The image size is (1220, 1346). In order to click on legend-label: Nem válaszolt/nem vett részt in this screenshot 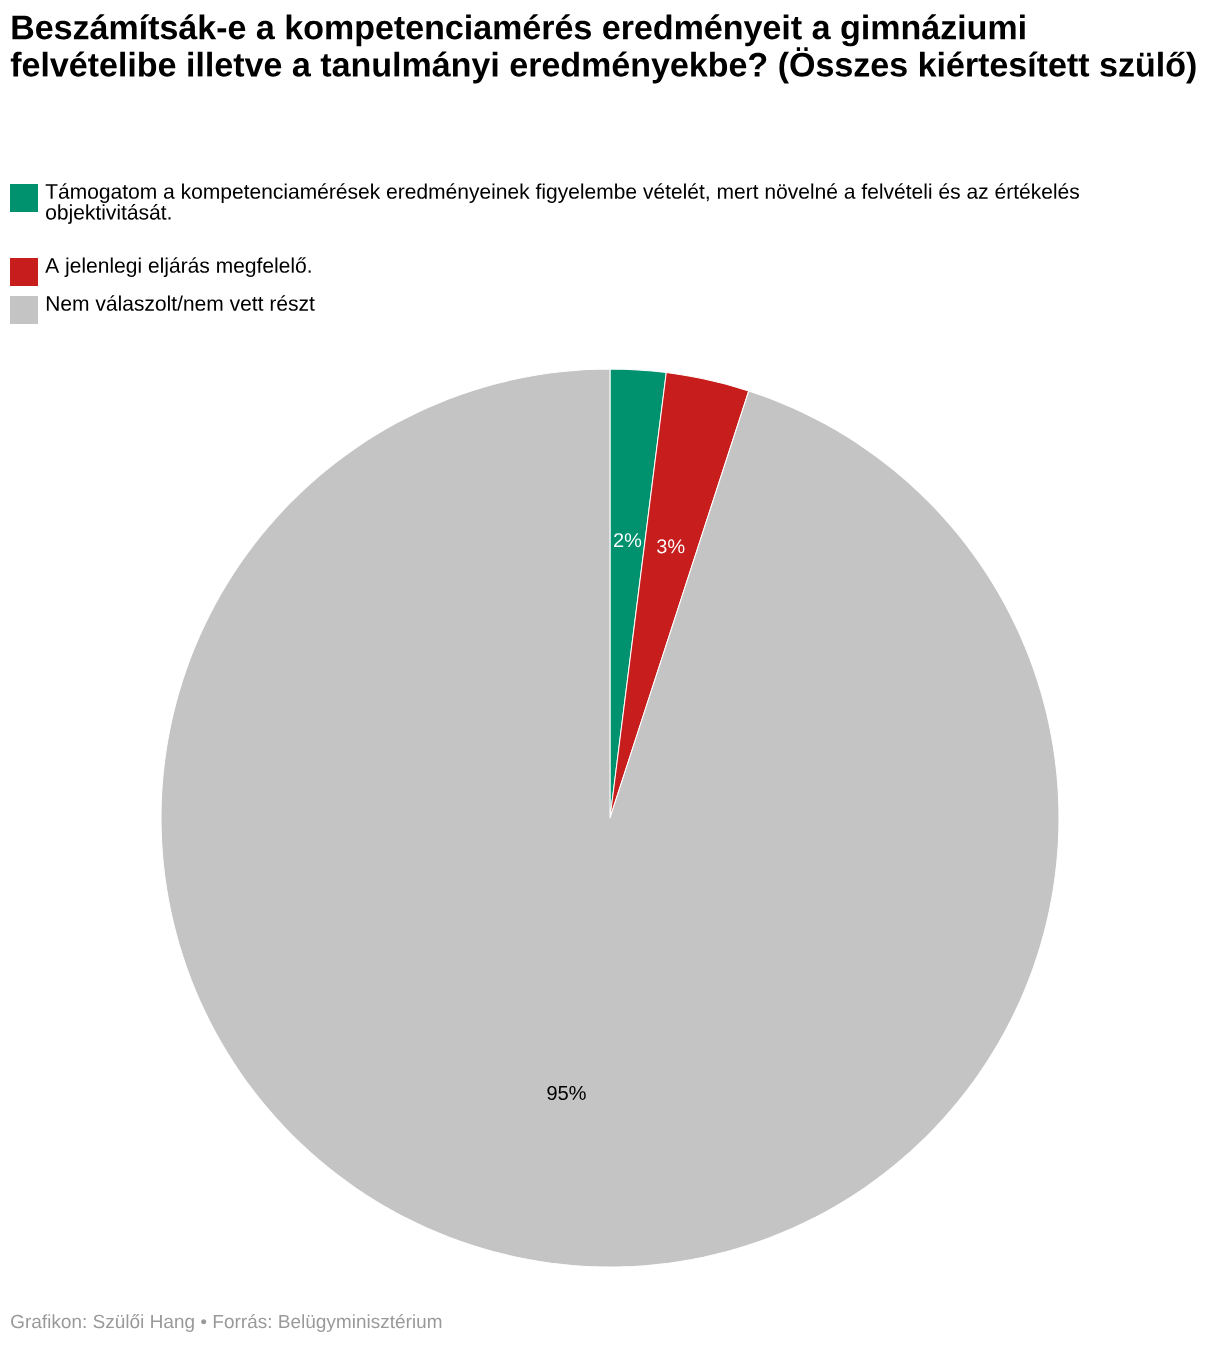, I will do `click(180, 303)`.